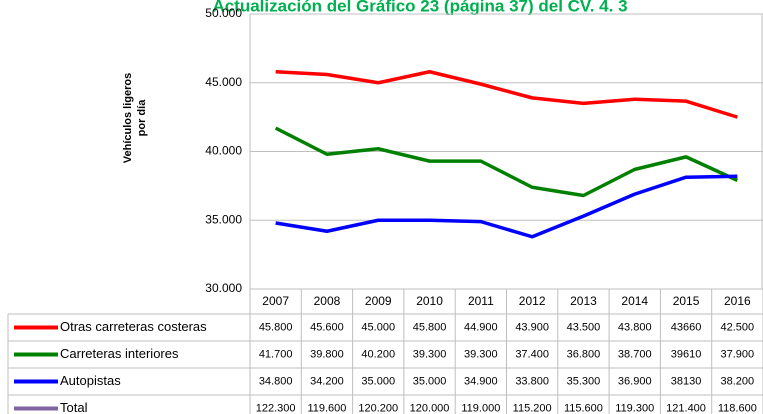  Describe the element at coordinates (326, 408) in the screenshot. I see `table-cell: 119.600` at that location.